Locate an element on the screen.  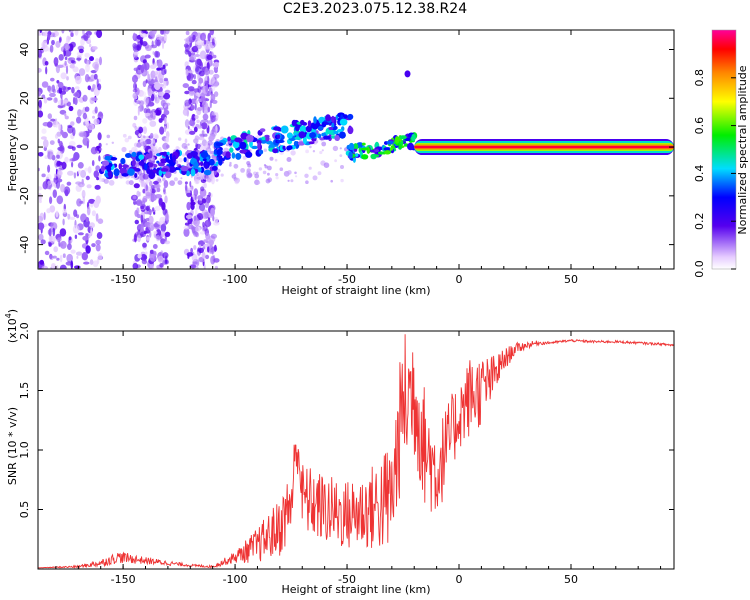
snr-y-scale: (x104) is located at coordinates (11, 326).